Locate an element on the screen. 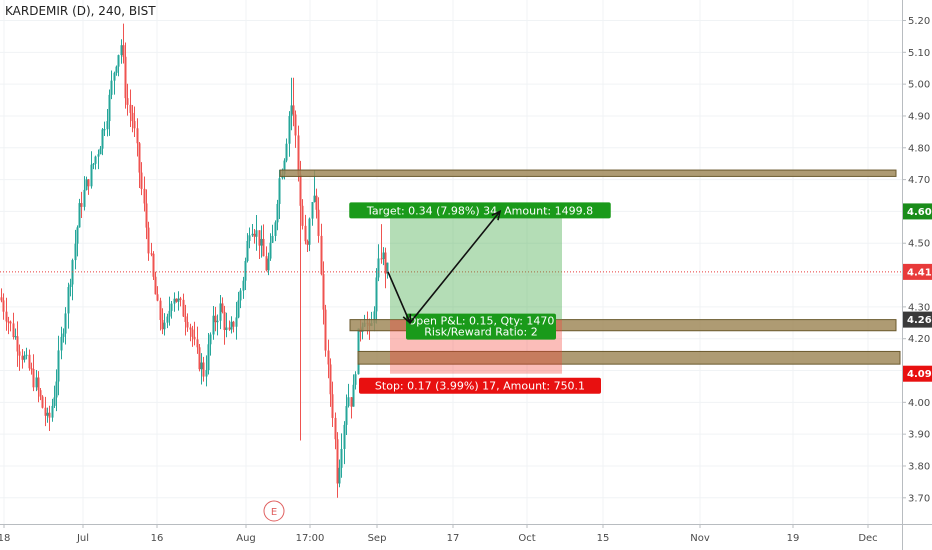 The width and height of the screenshot is (932, 550). x-tick-label: Nov is located at coordinates (700, 538).